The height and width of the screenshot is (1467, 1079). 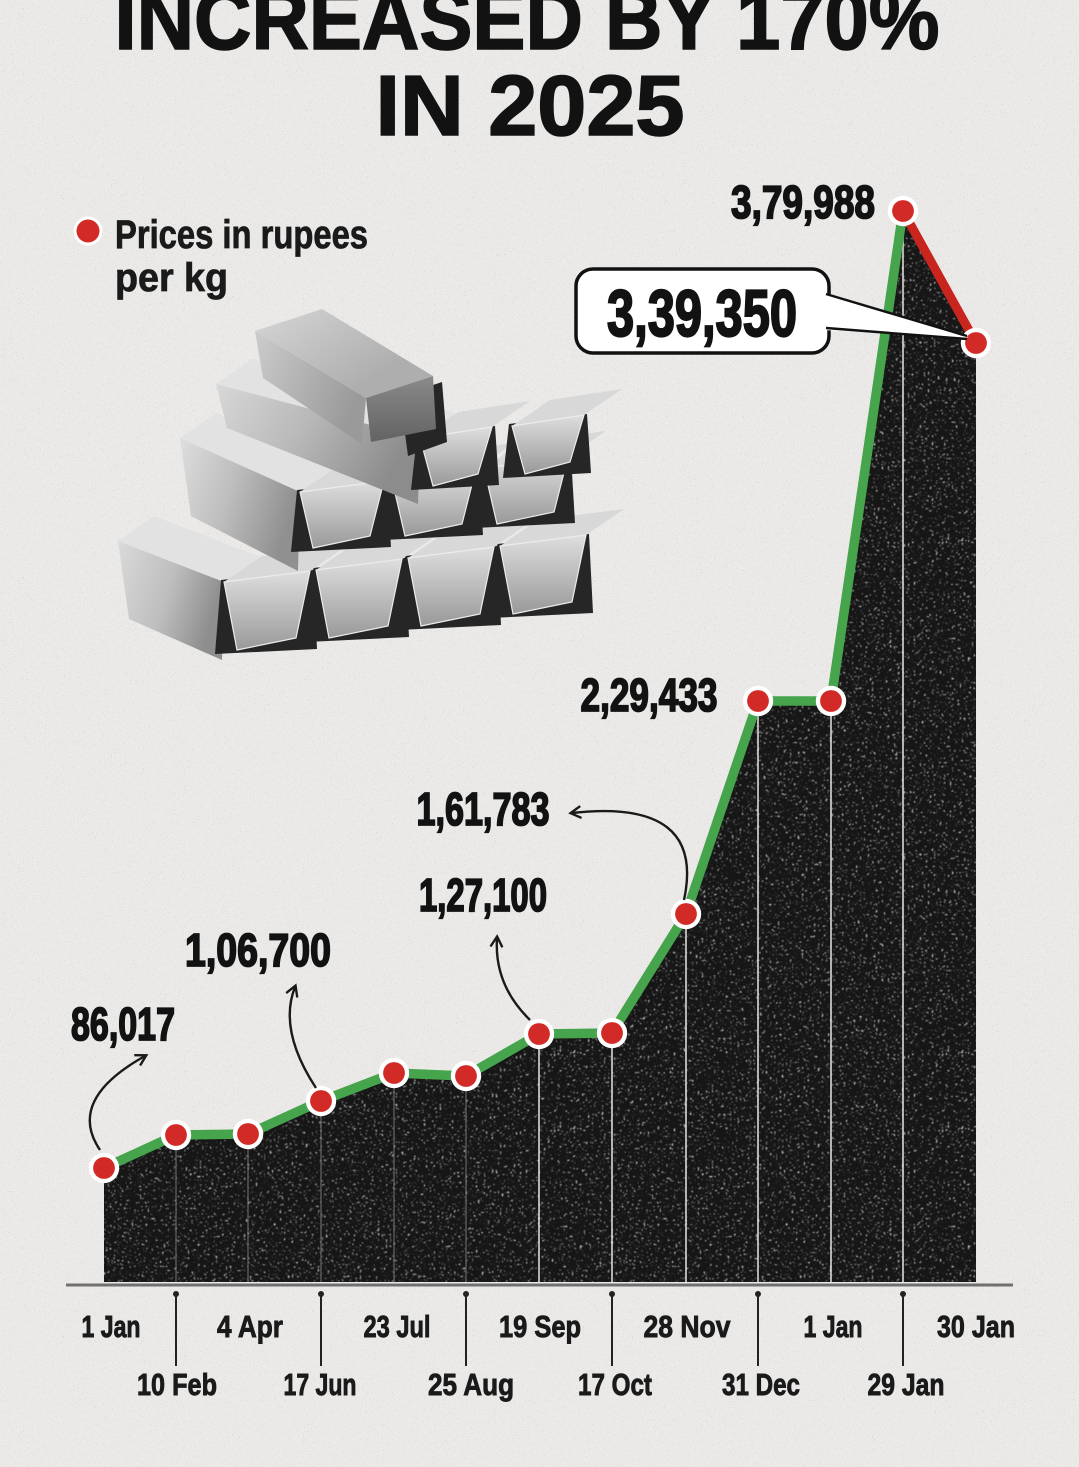 I want to click on svg-text: 17 Oct, so click(x=615, y=1384).